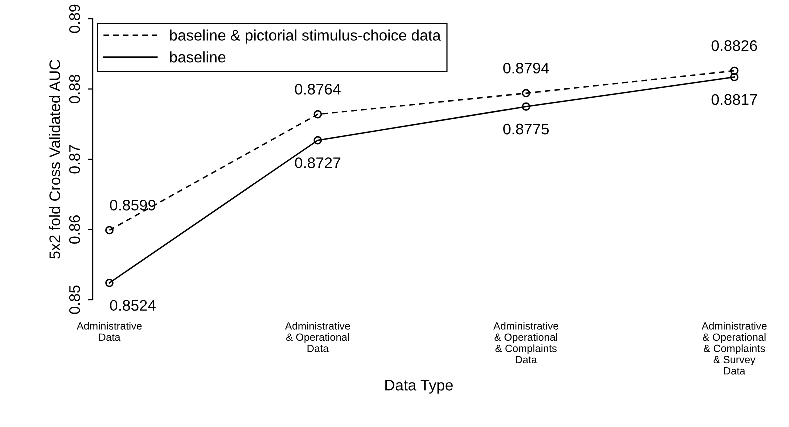 The height and width of the screenshot is (427, 789). Describe the element at coordinates (74, 19) in the screenshot. I see `y-tick-label: 0.89` at that location.